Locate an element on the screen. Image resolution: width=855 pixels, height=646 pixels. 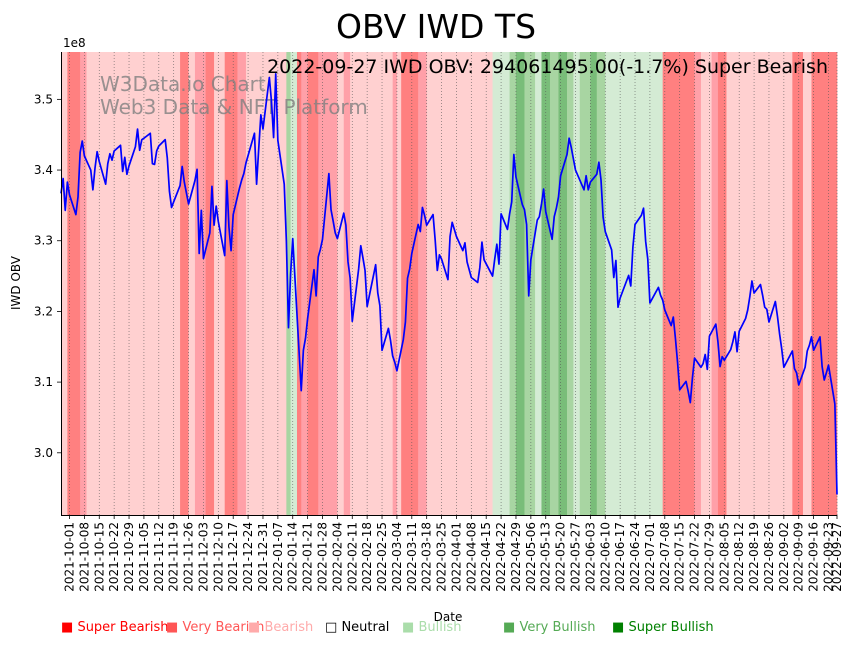
legend-item-very-bullish: ■ Very Bullish is located at coordinates (549, 627).